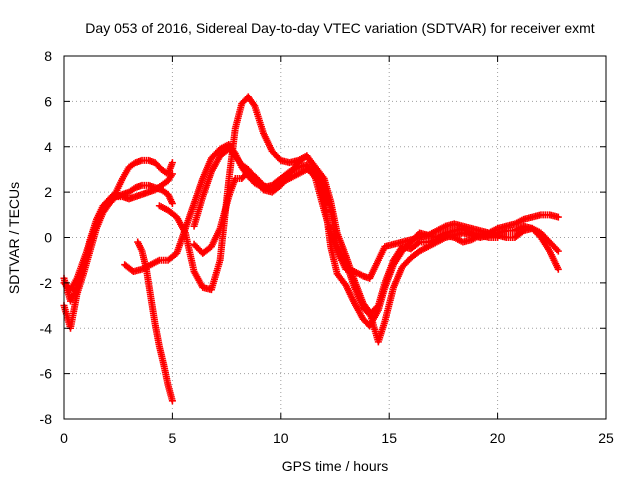 Image resolution: width=640 pixels, height=480 pixels. I want to click on x-tick-label: 15, so click(389, 438).